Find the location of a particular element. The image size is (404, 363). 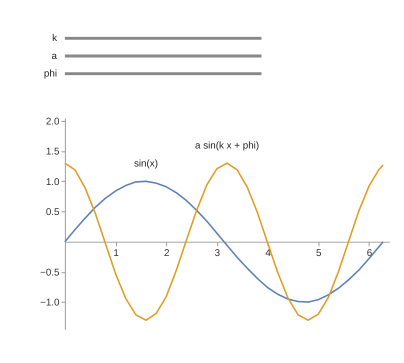

x-tick-label: 1 is located at coordinates (116, 253).